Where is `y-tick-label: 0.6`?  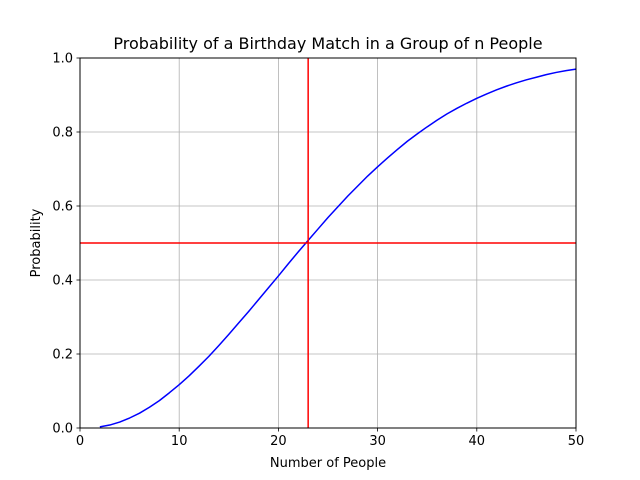 y-tick-label: 0.6 is located at coordinates (62, 207).